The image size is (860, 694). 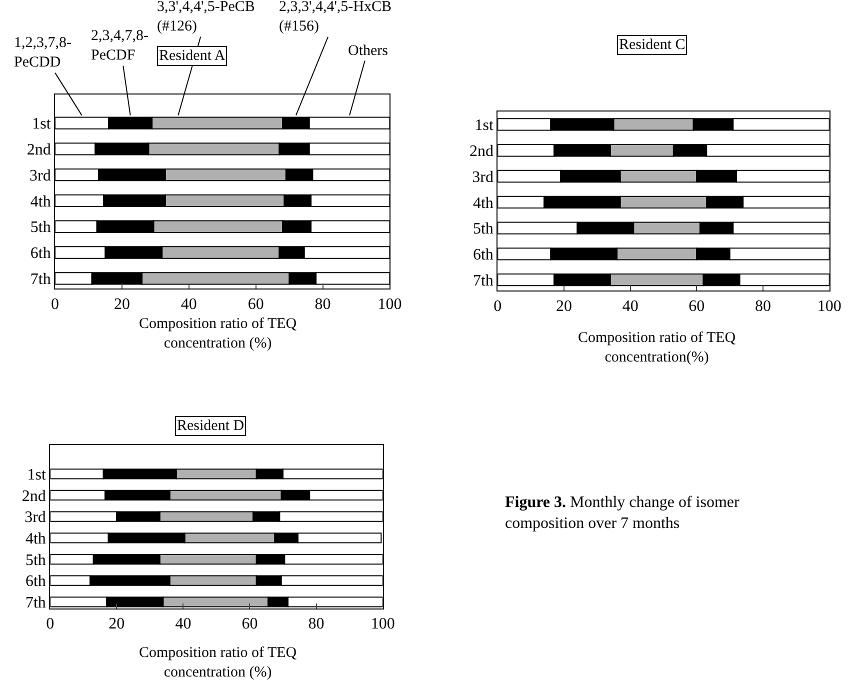 What do you see at coordinates (368, 51) in the screenshot?
I see `text: Others` at bounding box center [368, 51].